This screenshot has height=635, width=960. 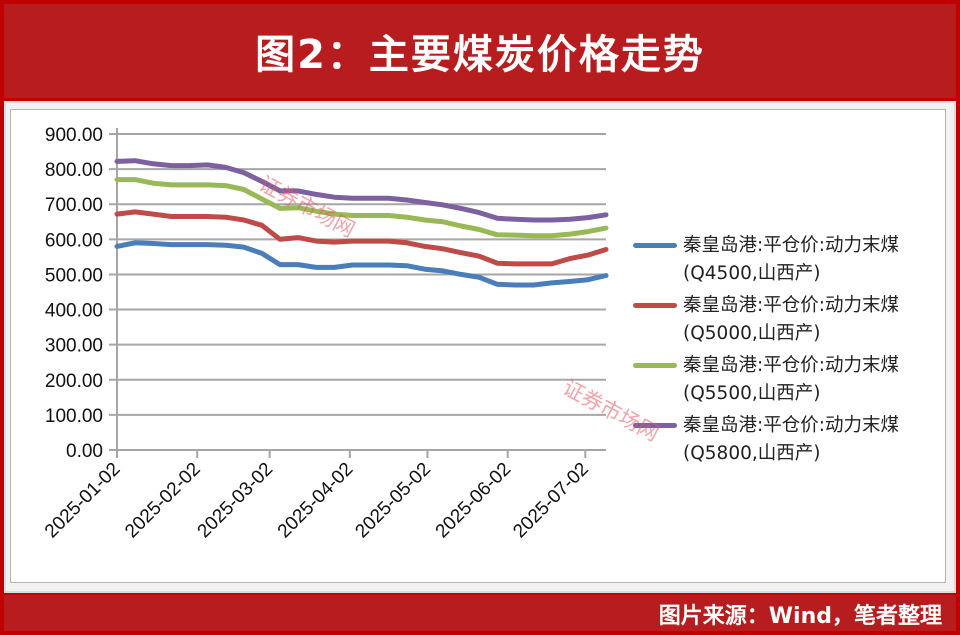 I want to click on footer-banner: 图片来源：Wind，笔者整理, so click(x=480, y=613).